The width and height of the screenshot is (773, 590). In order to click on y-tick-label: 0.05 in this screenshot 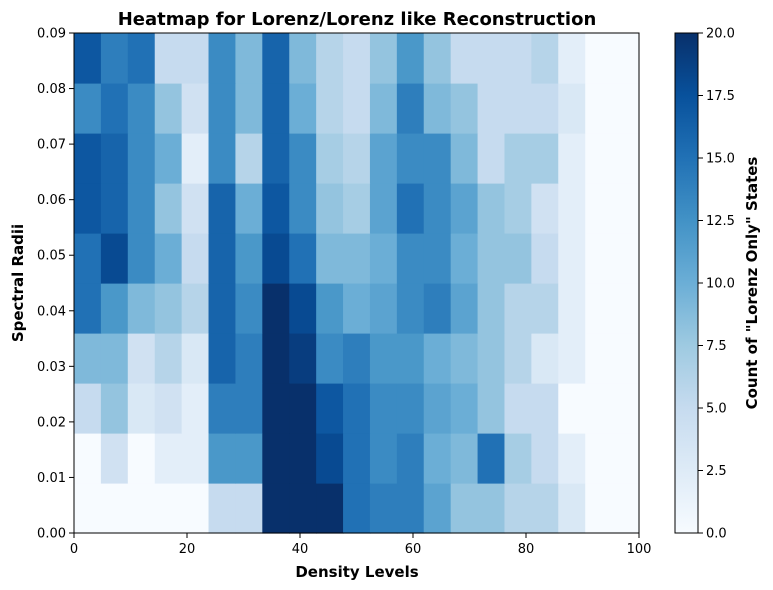, I will do `click(51, 256)`.